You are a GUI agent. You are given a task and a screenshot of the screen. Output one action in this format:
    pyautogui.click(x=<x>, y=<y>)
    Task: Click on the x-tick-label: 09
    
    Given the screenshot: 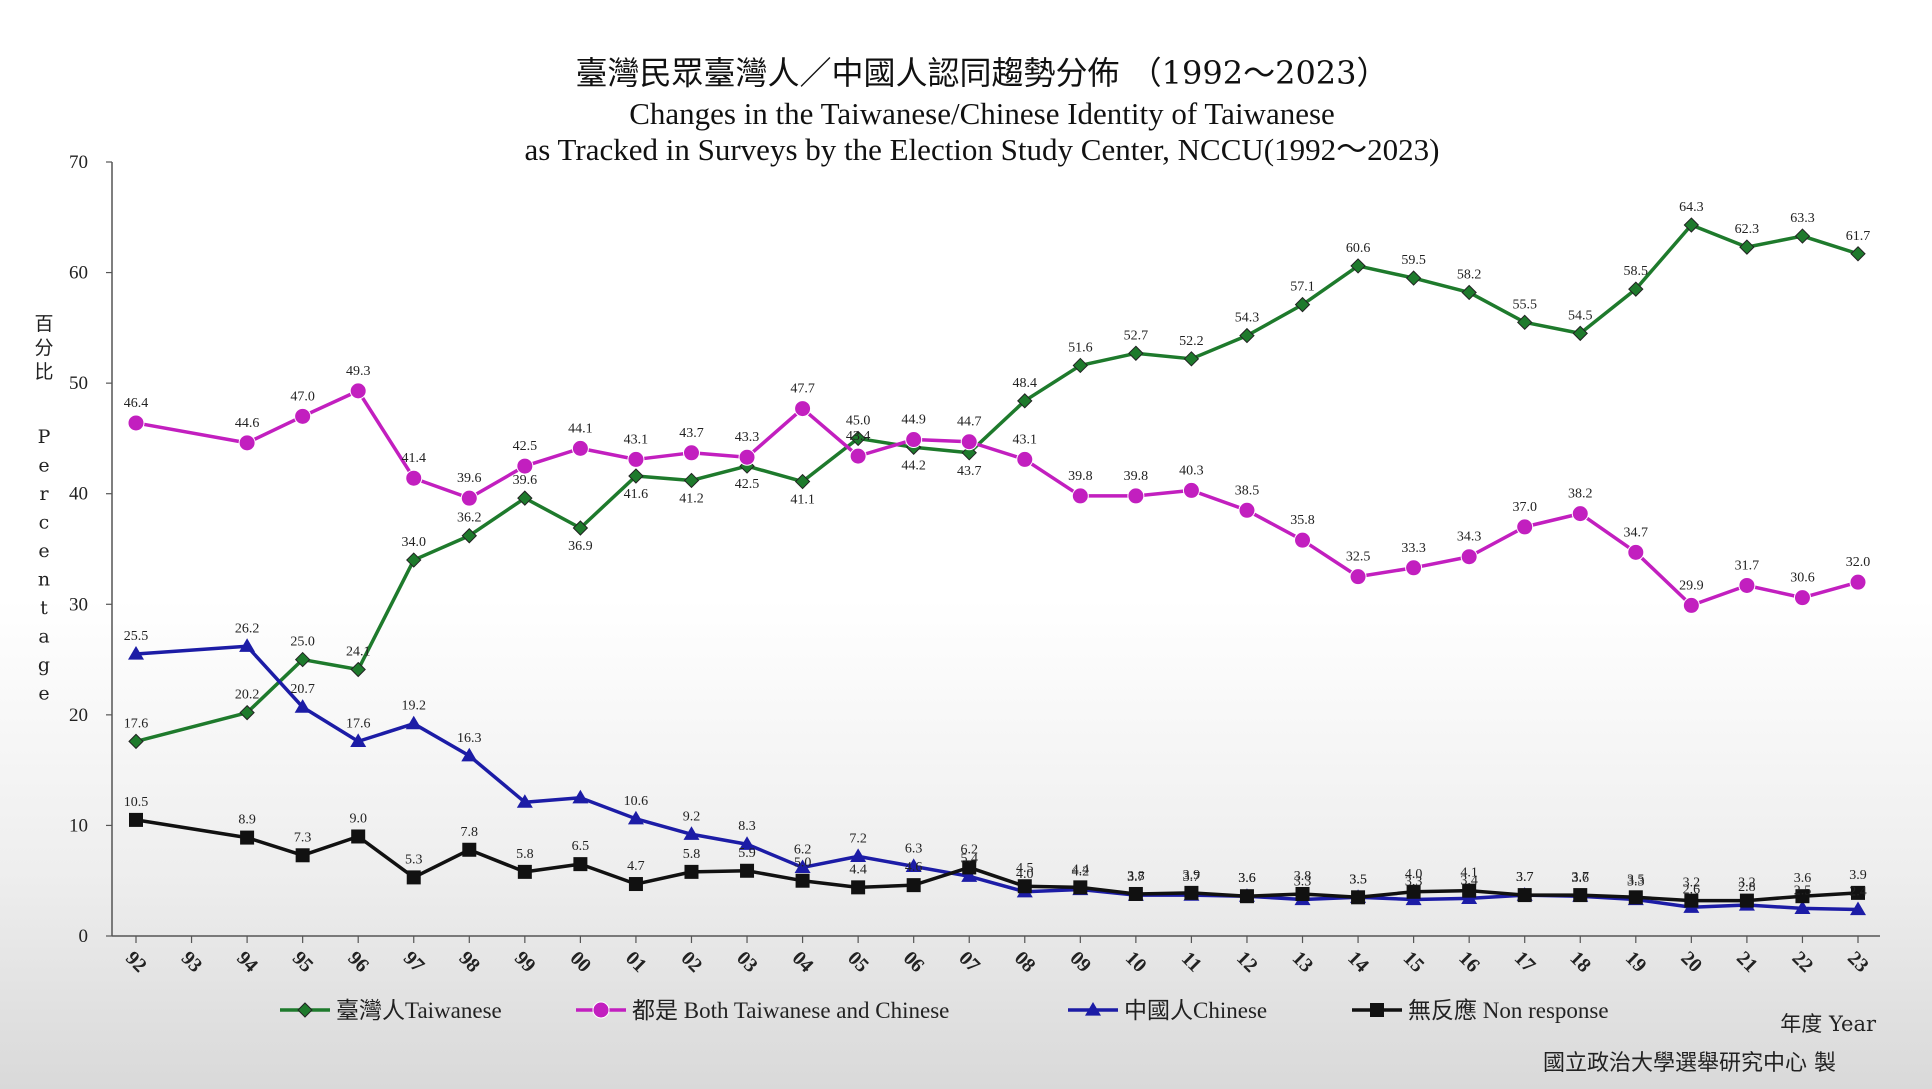 What is the action you would take?
    pyautogui.click(x=1080, y=962)
    